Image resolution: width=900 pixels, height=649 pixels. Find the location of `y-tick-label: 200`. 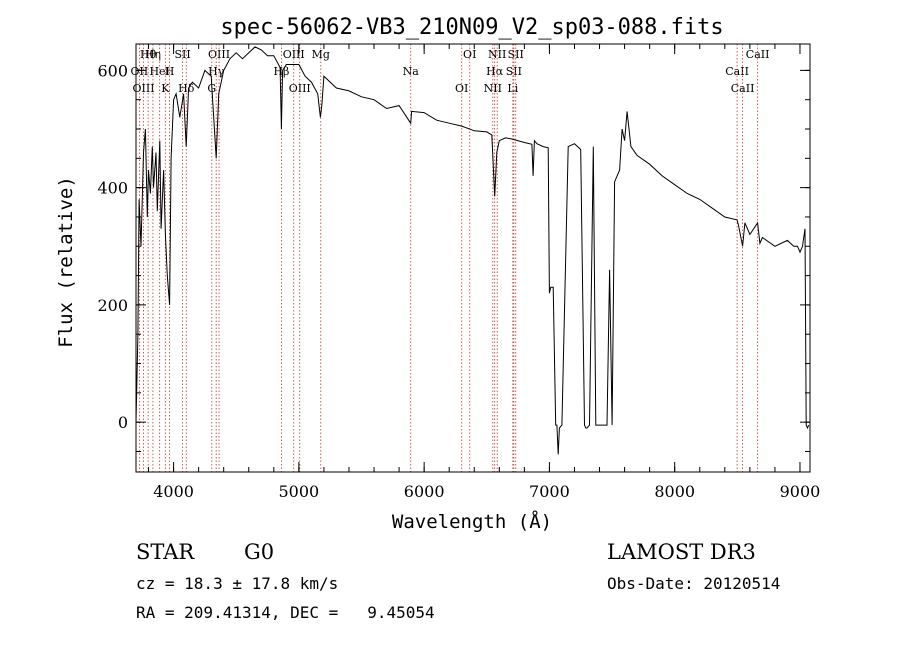

y-tick-label: 200 is located at coordinates (112, 305).